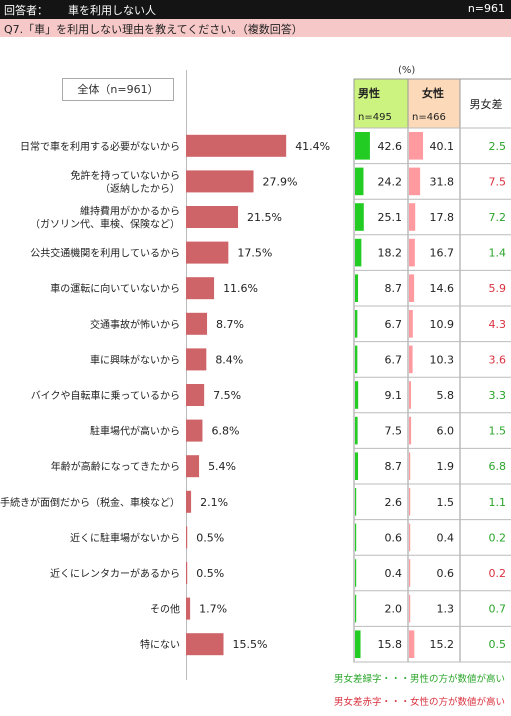  Describe the element at coordinates (390, 181) in the screenshot. I see `male-value: 24.2` at that location.